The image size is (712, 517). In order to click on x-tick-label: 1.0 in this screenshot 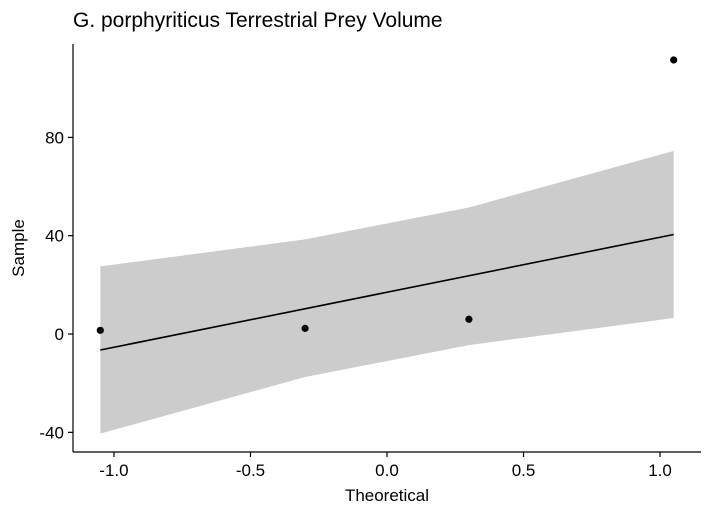, I will do `click(660, 470)`.